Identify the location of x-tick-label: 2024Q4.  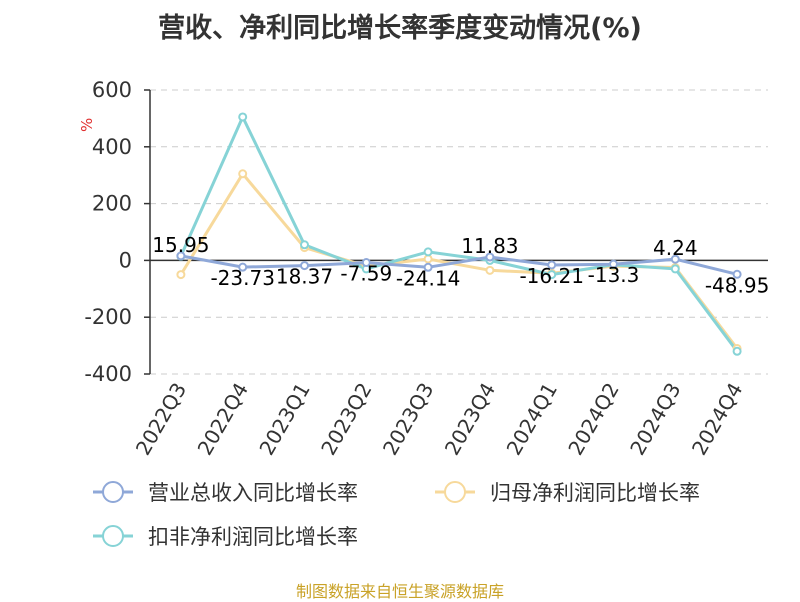
(717, 419).